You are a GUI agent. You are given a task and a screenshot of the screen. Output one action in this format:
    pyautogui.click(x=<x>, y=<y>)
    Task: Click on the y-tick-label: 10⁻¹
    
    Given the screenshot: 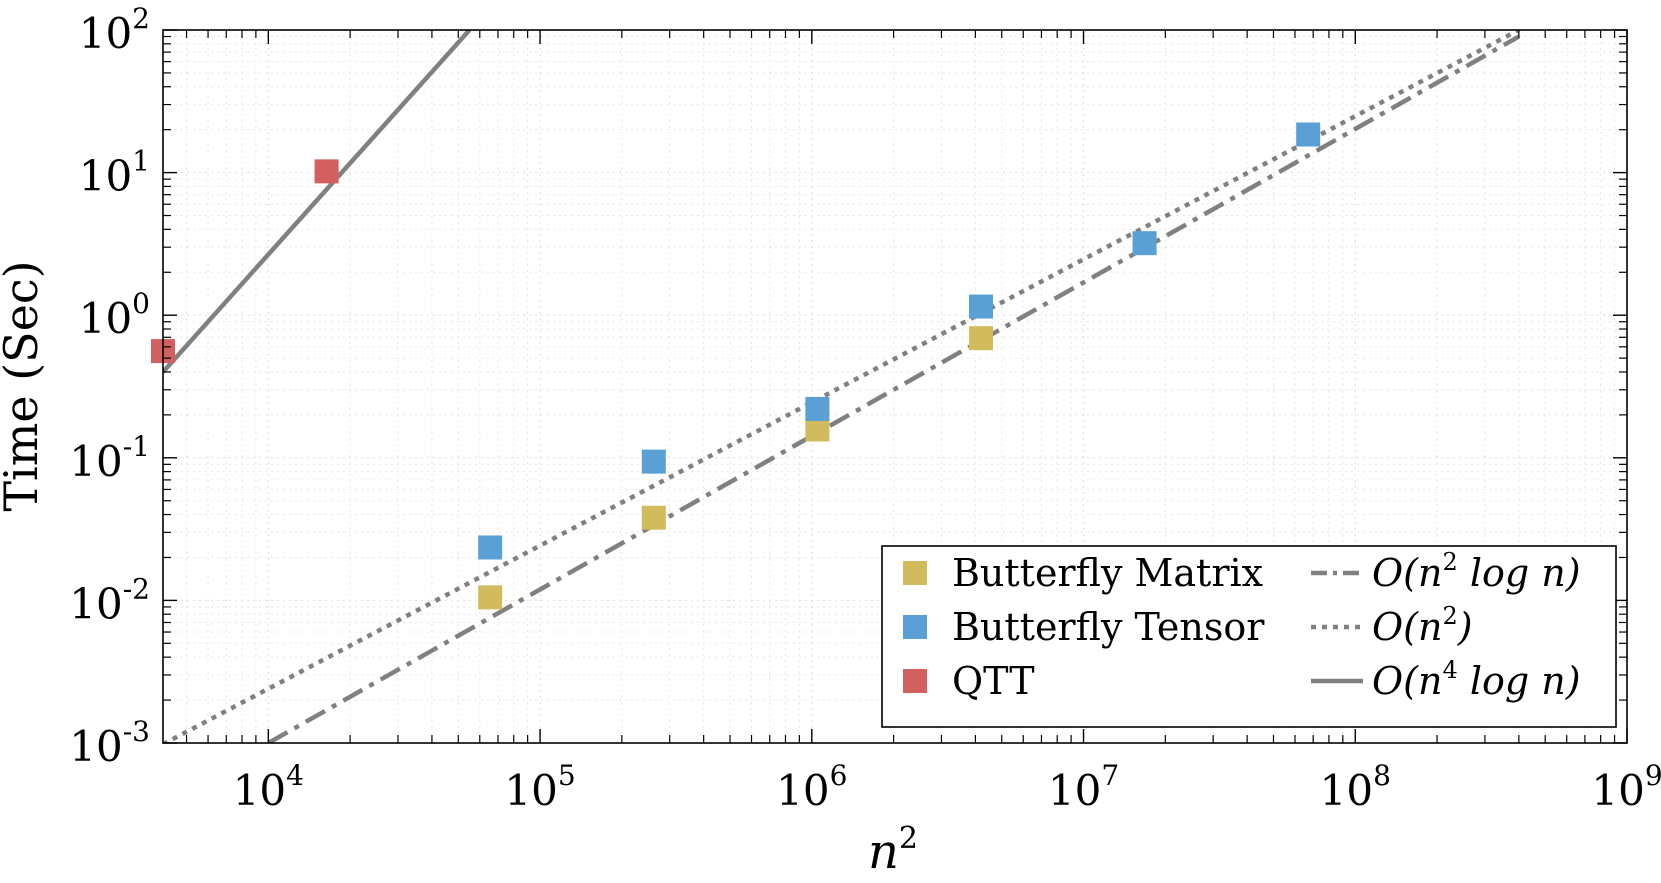 What is the action you would take?
    pyautogui.click(x=109, y=458)
    